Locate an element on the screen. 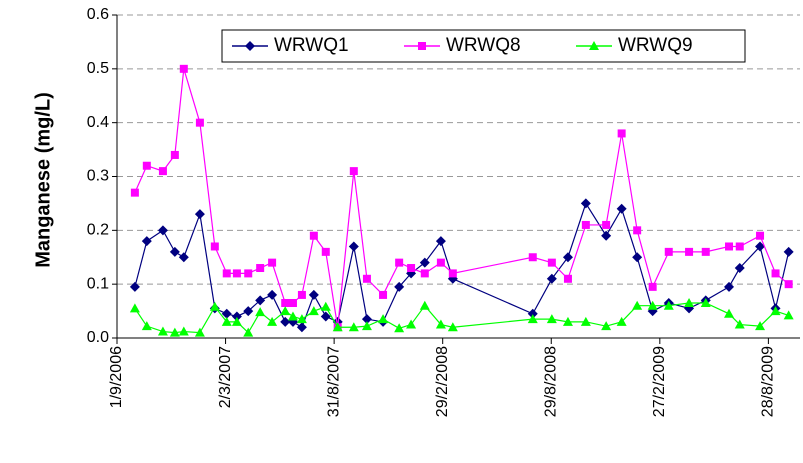 The width and height of the screenshot is (803, 463). series is located at coordinates (461, 317).